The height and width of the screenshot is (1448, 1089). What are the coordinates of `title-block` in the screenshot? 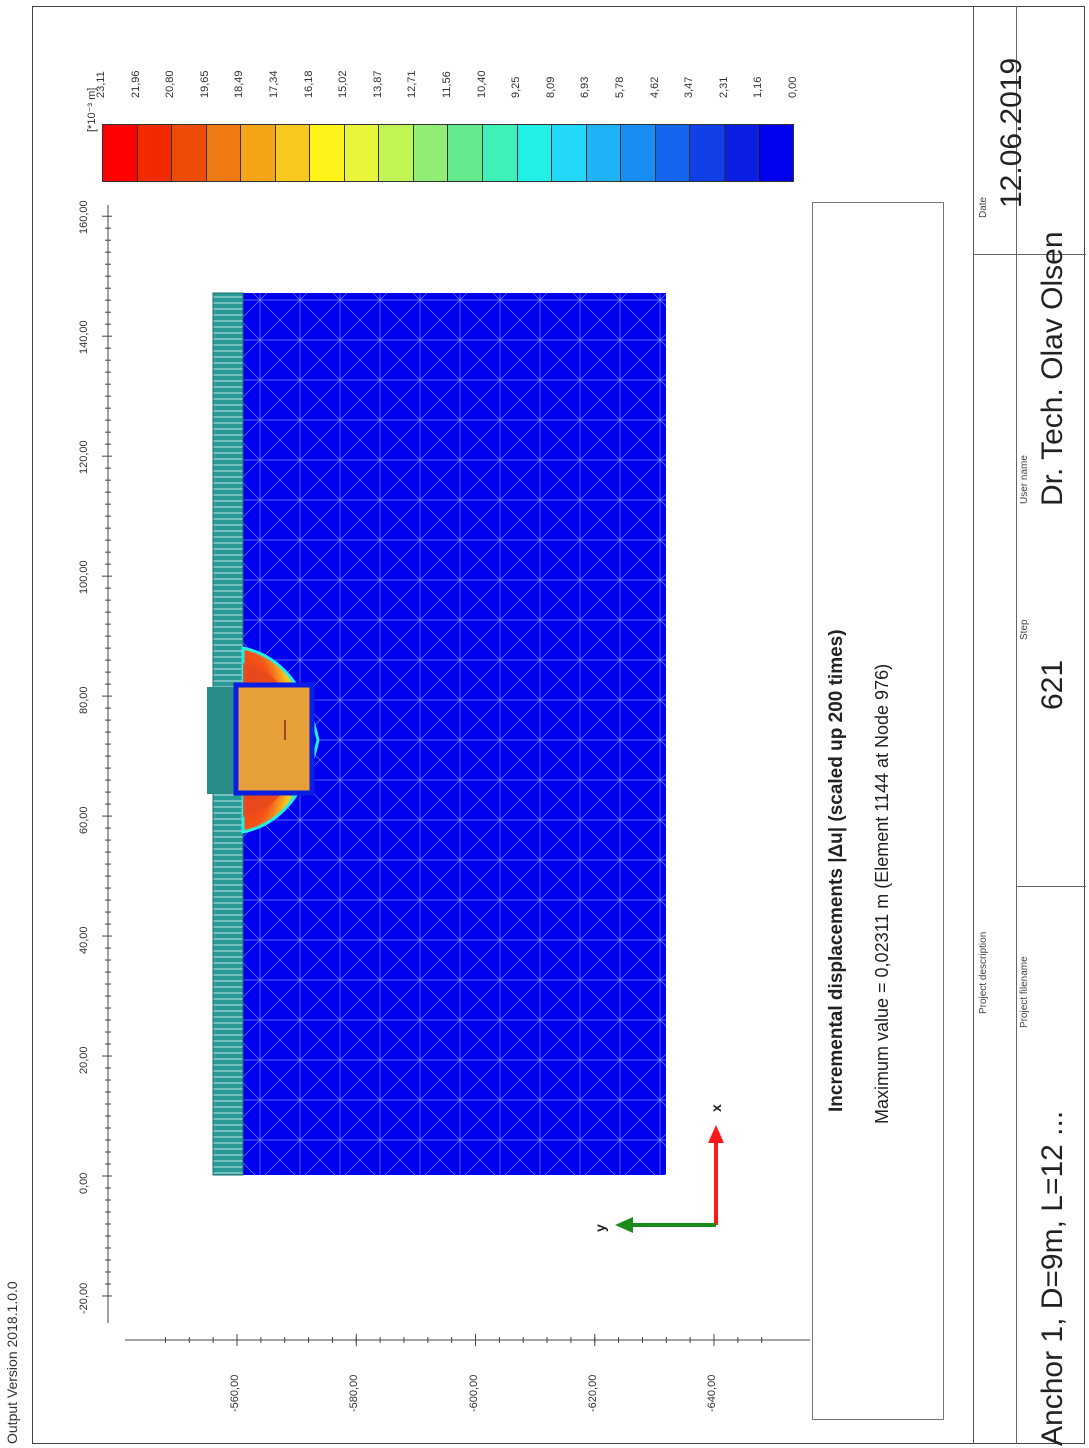 It's located at (1029, 725).